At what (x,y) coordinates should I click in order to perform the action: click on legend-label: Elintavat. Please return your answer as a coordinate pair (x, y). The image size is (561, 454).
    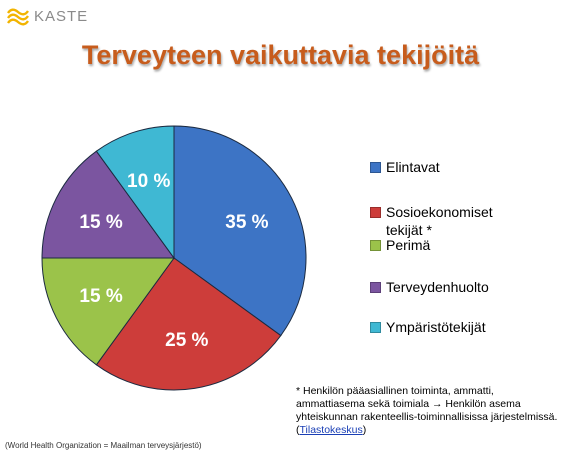
    Looking at the image, I should click on (413, 167).